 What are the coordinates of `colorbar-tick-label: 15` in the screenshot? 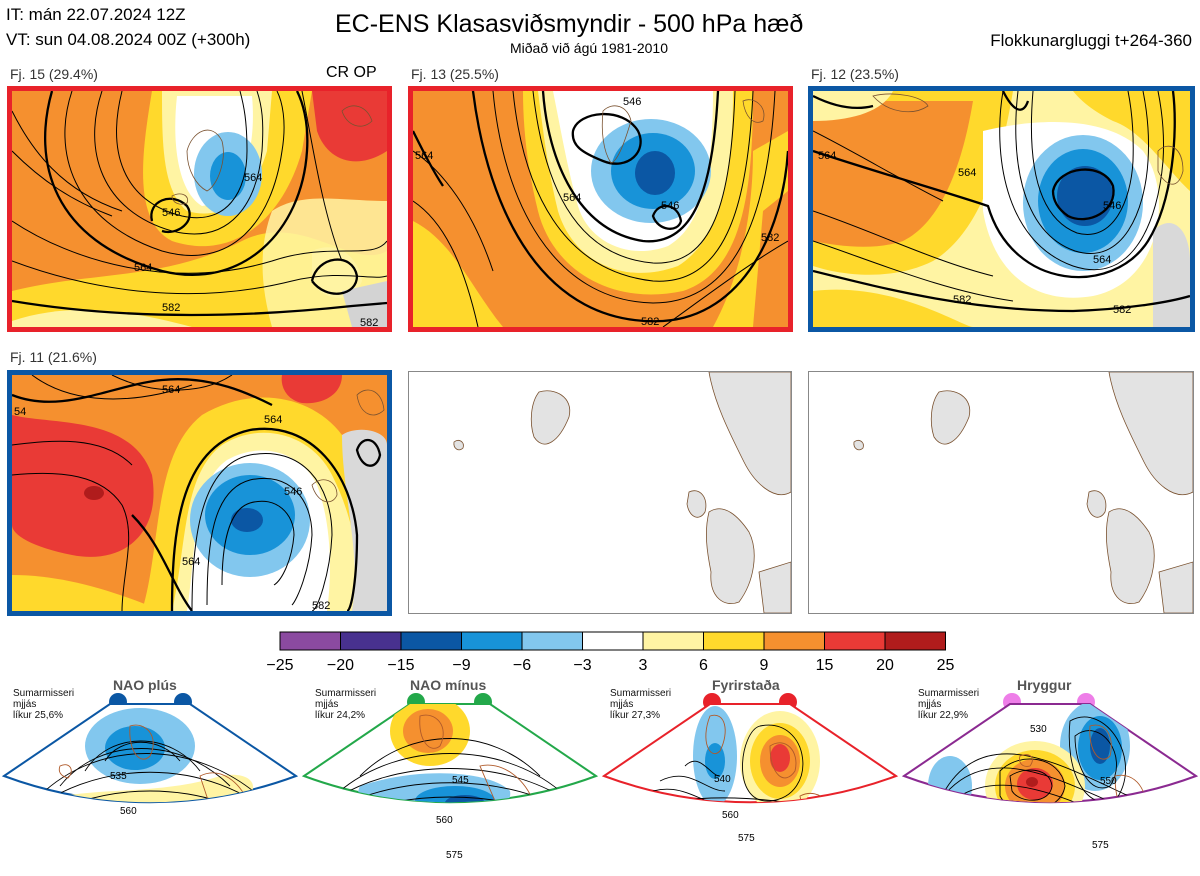 It's located at (825, 665).